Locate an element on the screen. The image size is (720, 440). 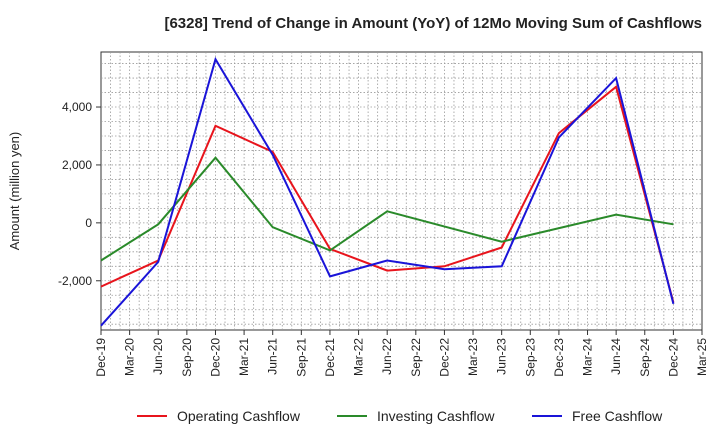
x-tick-label: Mar-23 is located at coordinates (473, 357).